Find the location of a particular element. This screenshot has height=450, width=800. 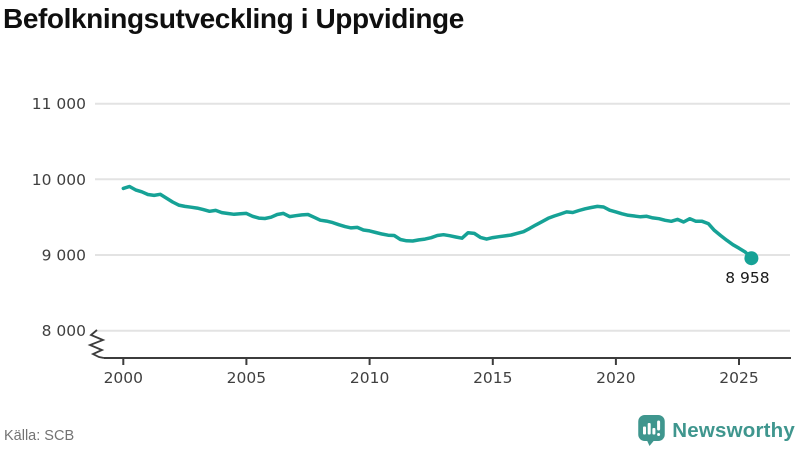

x-tick-label: 2015 is located at coordinates (492, 378).